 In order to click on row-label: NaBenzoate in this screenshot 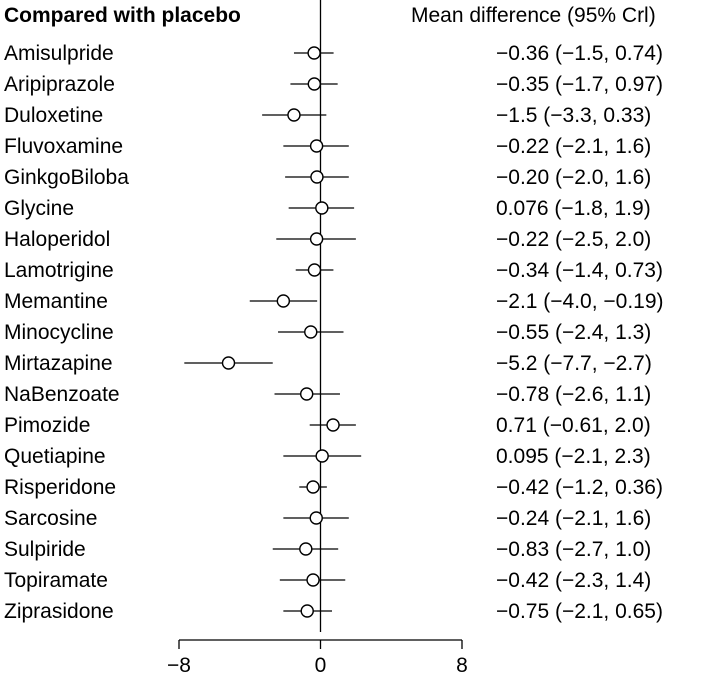, I will do `click(62, 394)`.